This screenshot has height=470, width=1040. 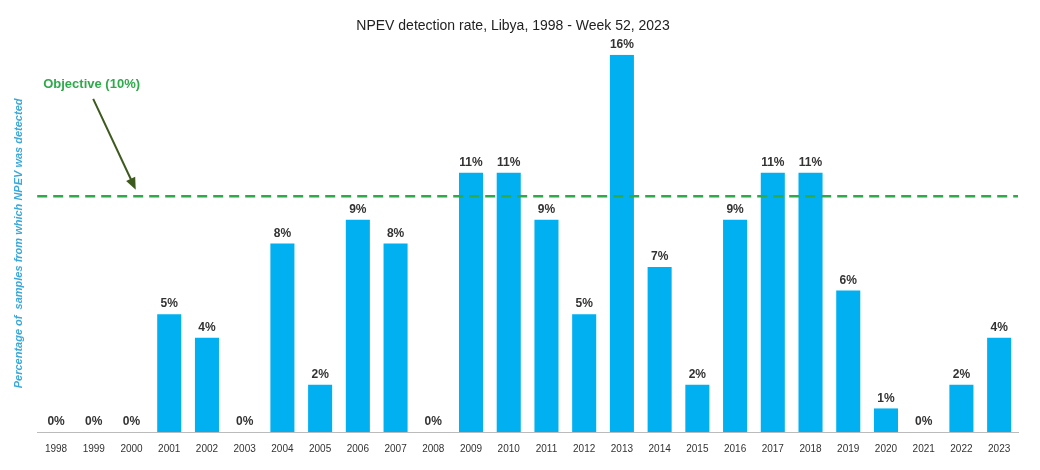 What do you see at coordinates (886, 448) in the screenshot?
I see `x-tick-label: 2020` at bounding box center [886, 448].